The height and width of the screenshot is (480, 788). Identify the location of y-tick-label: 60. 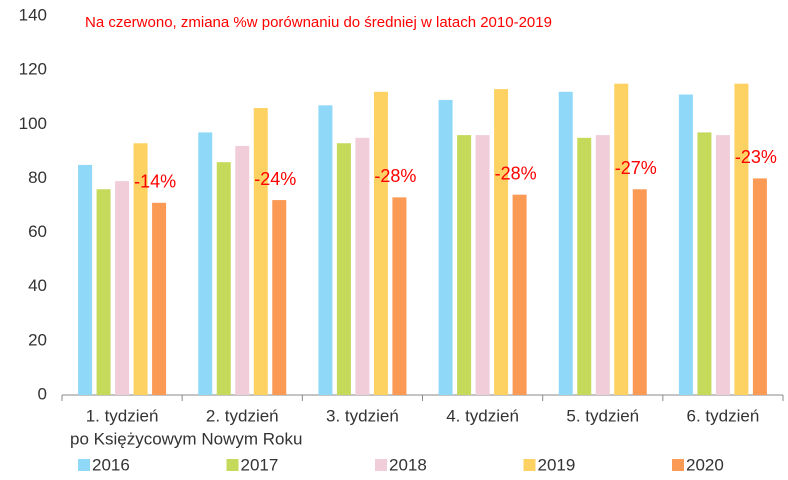
(37, 231).